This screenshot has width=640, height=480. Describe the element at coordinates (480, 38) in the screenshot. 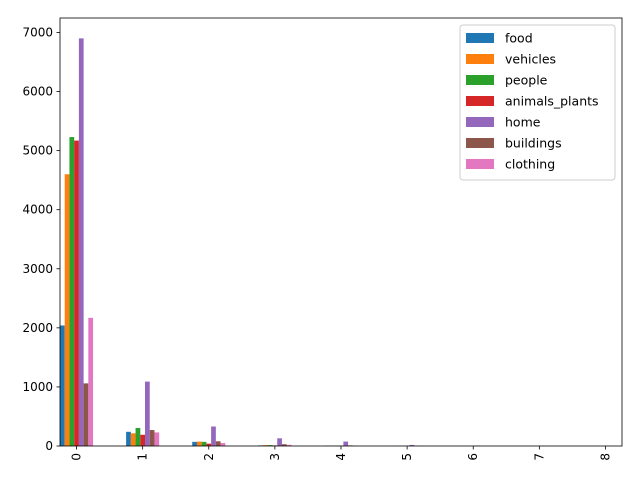

I see `legend-swatch-food` at that location.